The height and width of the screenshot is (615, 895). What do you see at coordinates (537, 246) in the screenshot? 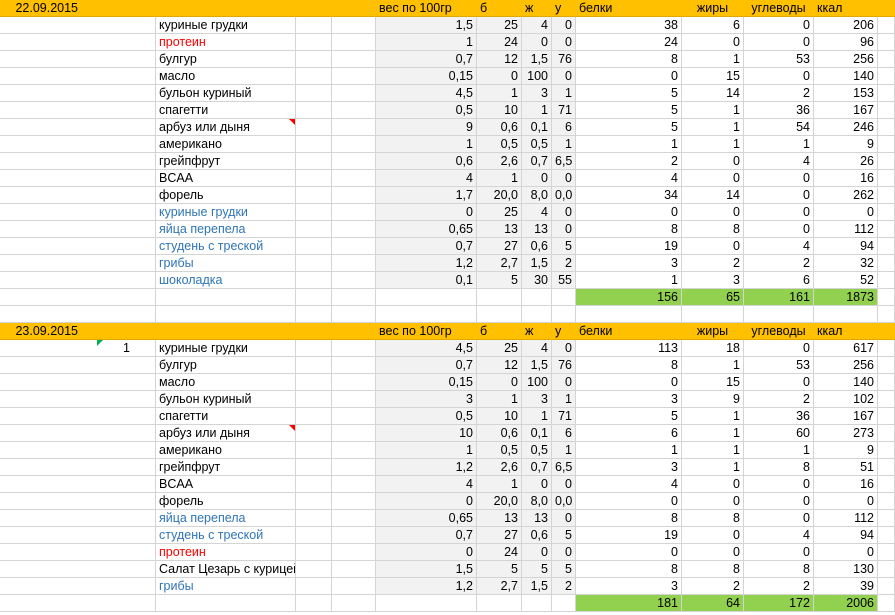
I see `value-cell-zh: 0,6` at bounding box center [537, 246].